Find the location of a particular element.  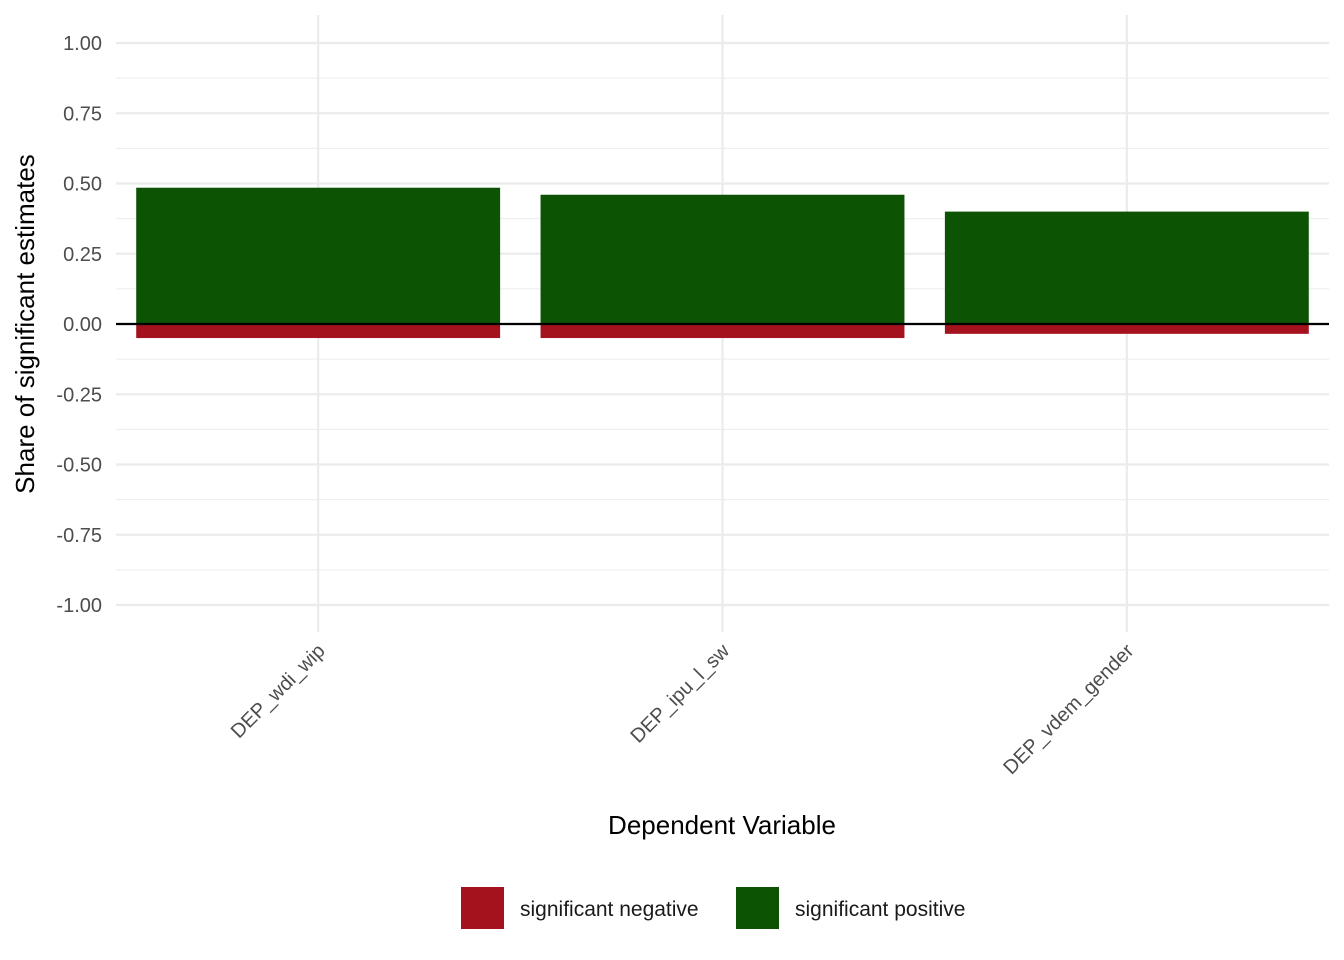

y-tick-label: -0.25 is located at coordinates (79, 395).